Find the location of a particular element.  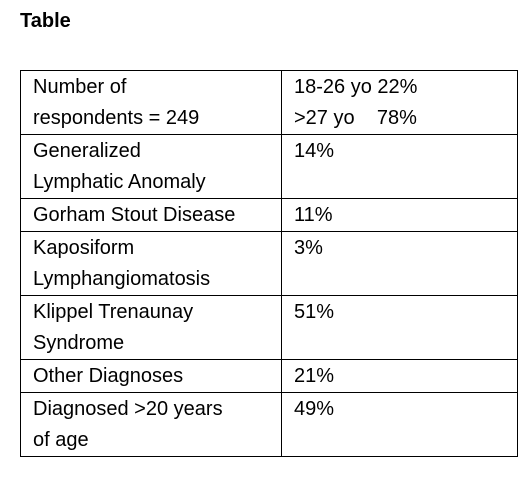

cell-text: Number of is located at coordinates (80, 87).